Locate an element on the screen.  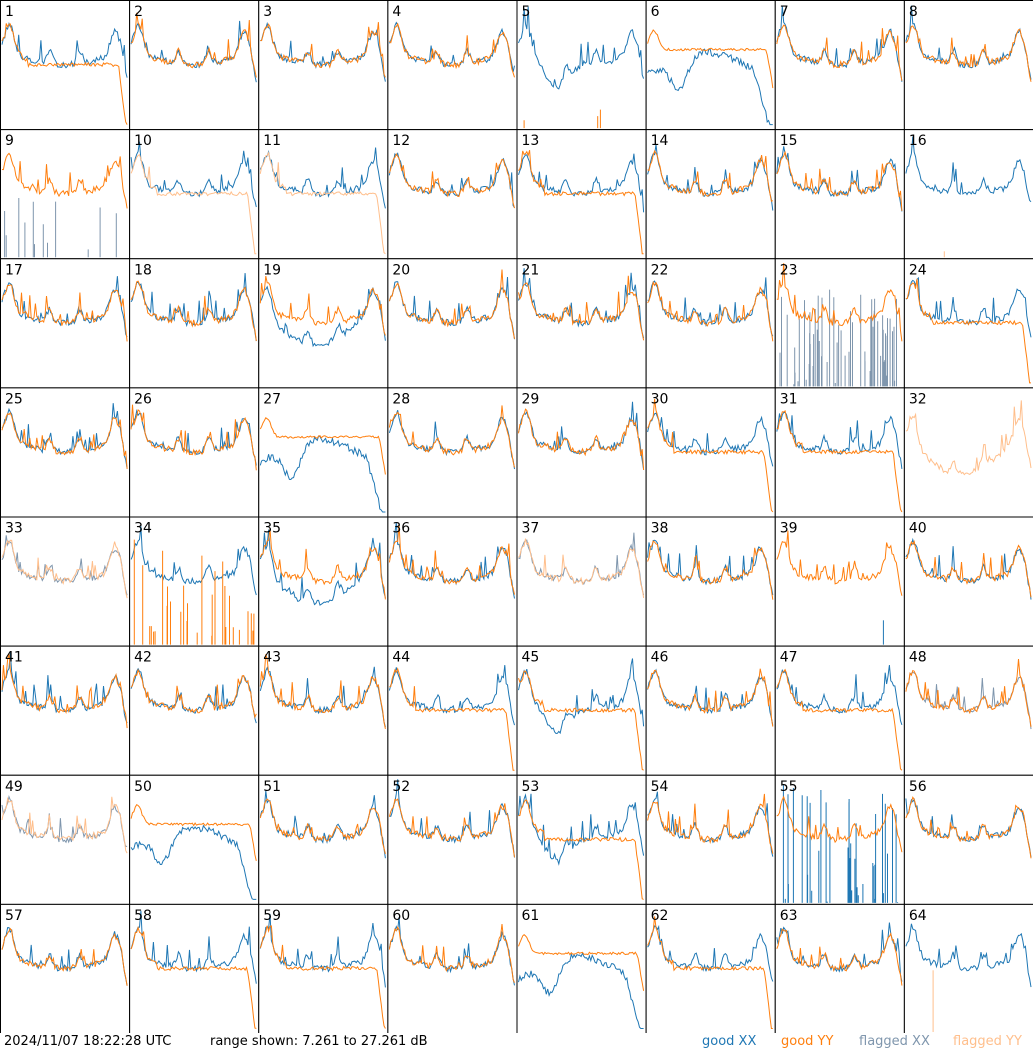
panel-60: 60 is located at coordinates (452, 968).